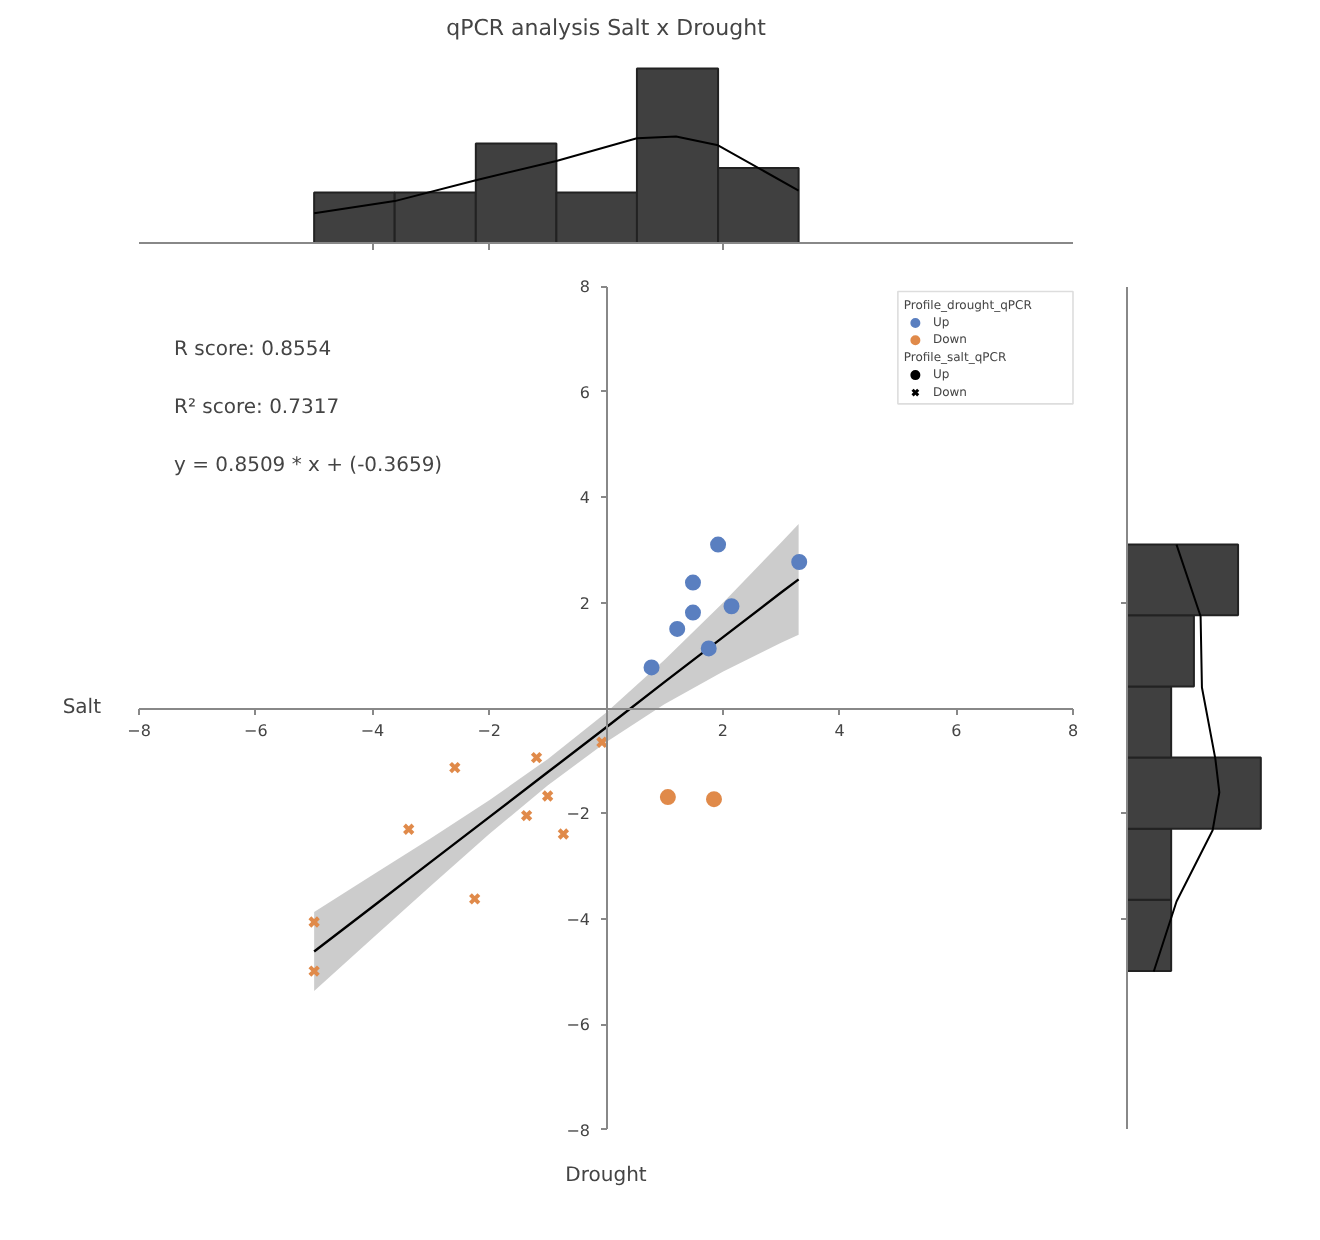  I want to click on y-tick-label: −6, so click(578, 1025).